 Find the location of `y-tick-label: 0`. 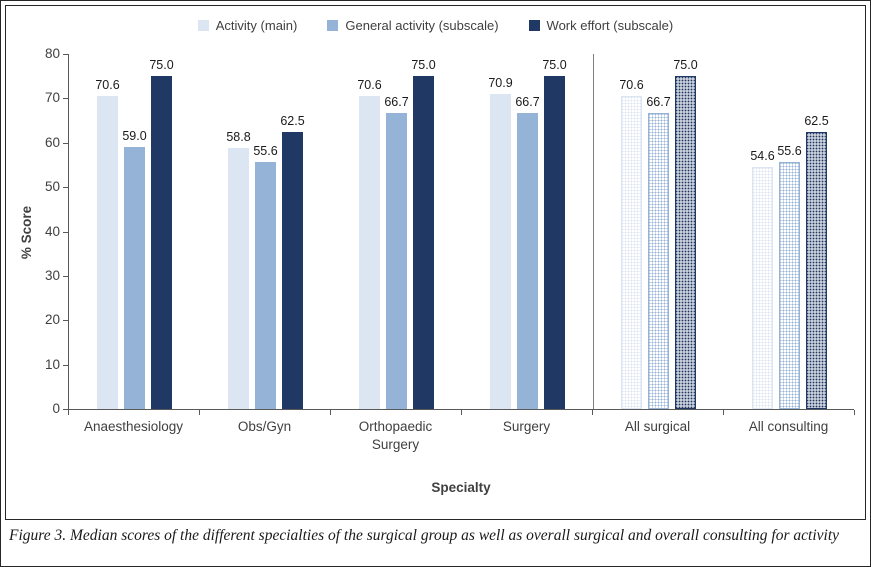

y-tick-label: 0 is located at coordinates (56, 408).